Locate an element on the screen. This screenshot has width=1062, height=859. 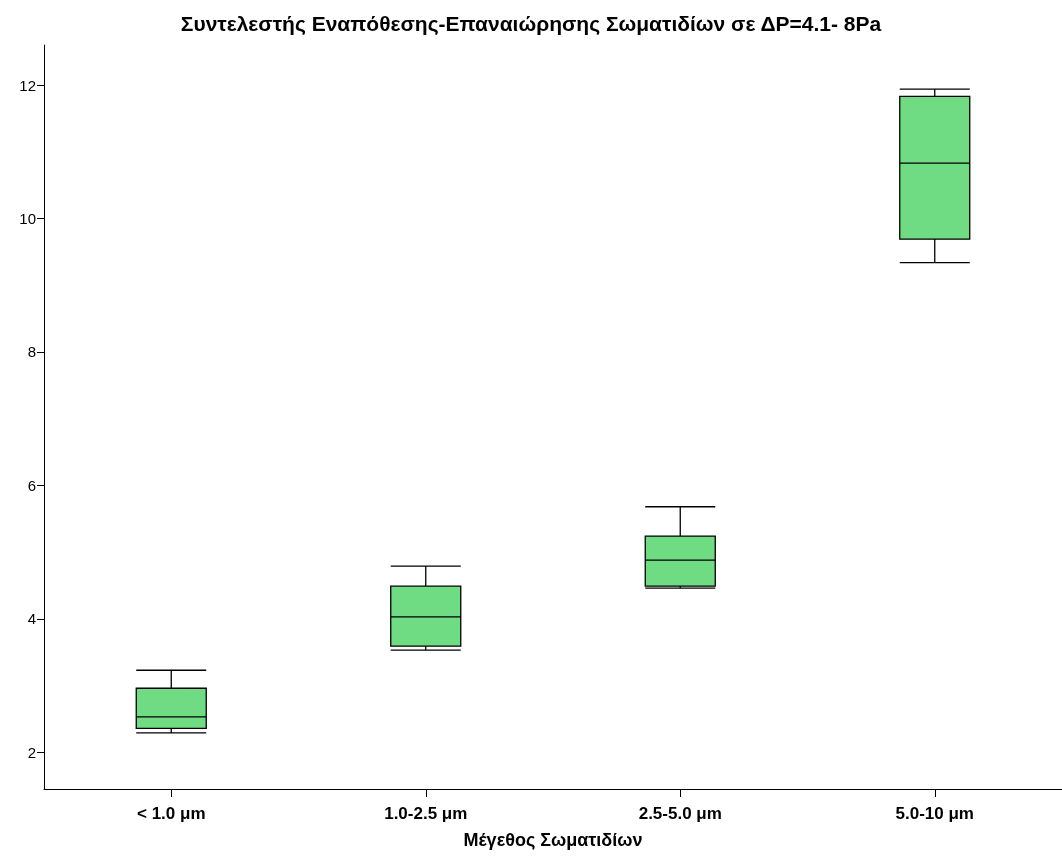
y-tick-label: 4 is located at coordinates (31, 619).